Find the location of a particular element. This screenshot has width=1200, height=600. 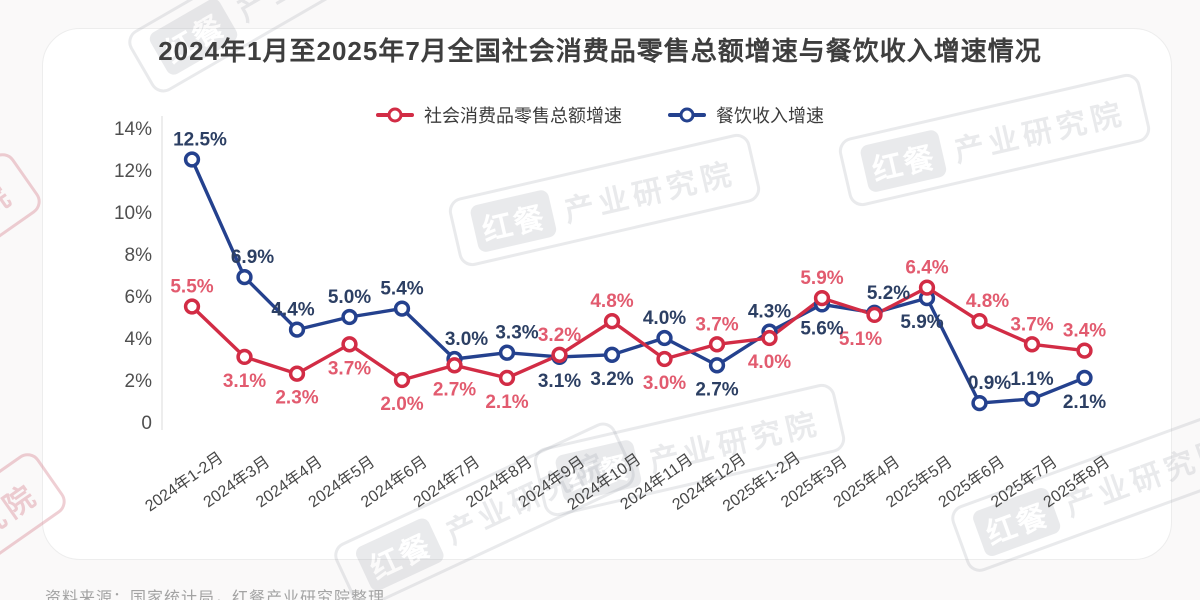

data-label: 6.9% is located at coordinates (252, 257).